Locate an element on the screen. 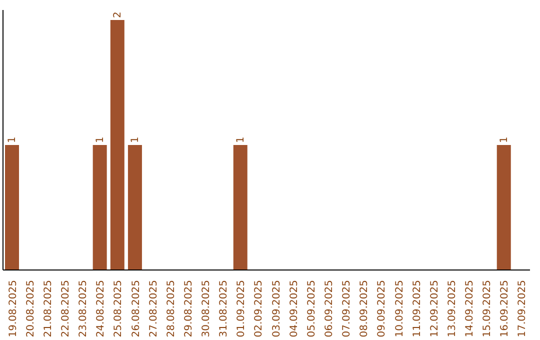 This screenshot has width=540, height=340. x-tick-label: 11.09.2025 is located at coordinates (417, 309).